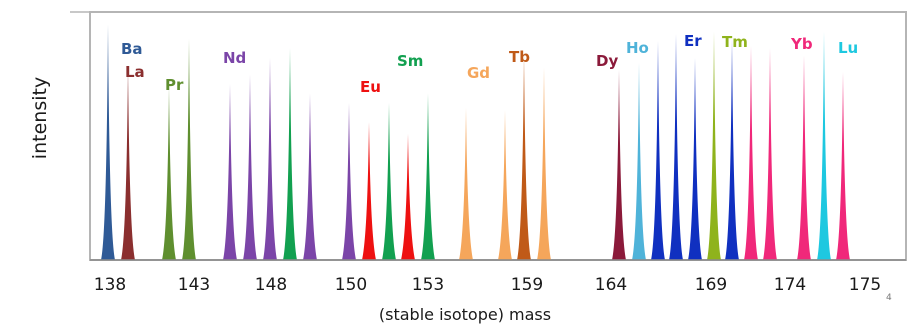 This screenshot has width=912, height=328. Describe the element at coordinates (519, 57) in the screenshot. I see `element-label-tb: Tb` at that location.